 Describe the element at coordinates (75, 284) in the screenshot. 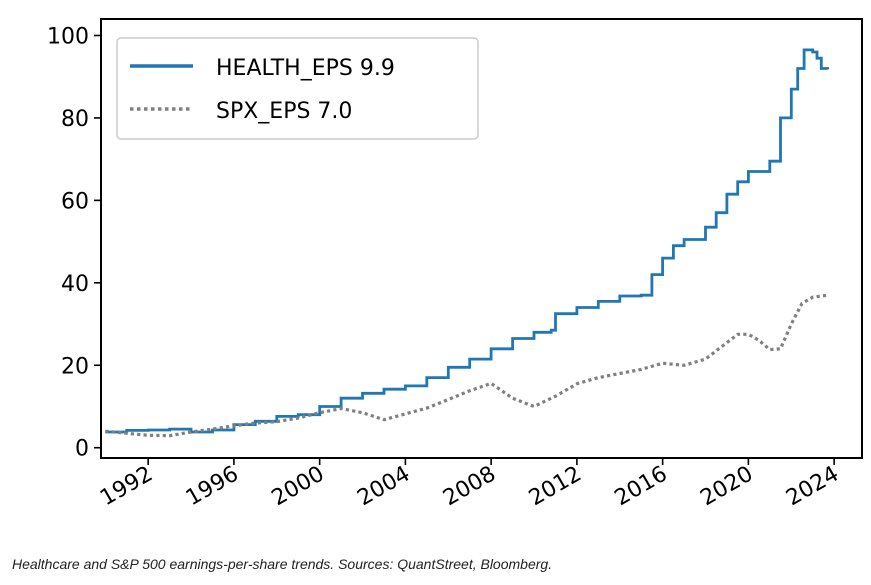

I see `y-tick-label: 40` at that location.